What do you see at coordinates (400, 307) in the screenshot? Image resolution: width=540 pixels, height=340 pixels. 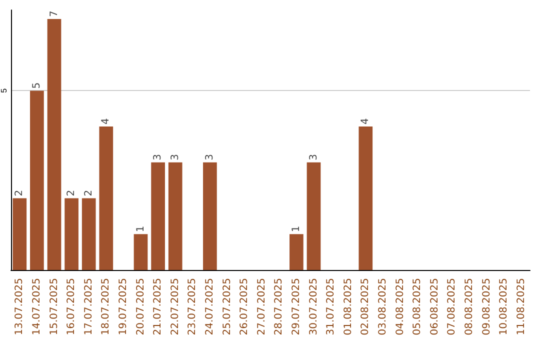 I see `x-tick-label: 04.08.2025` at bounding box center [400, 307].